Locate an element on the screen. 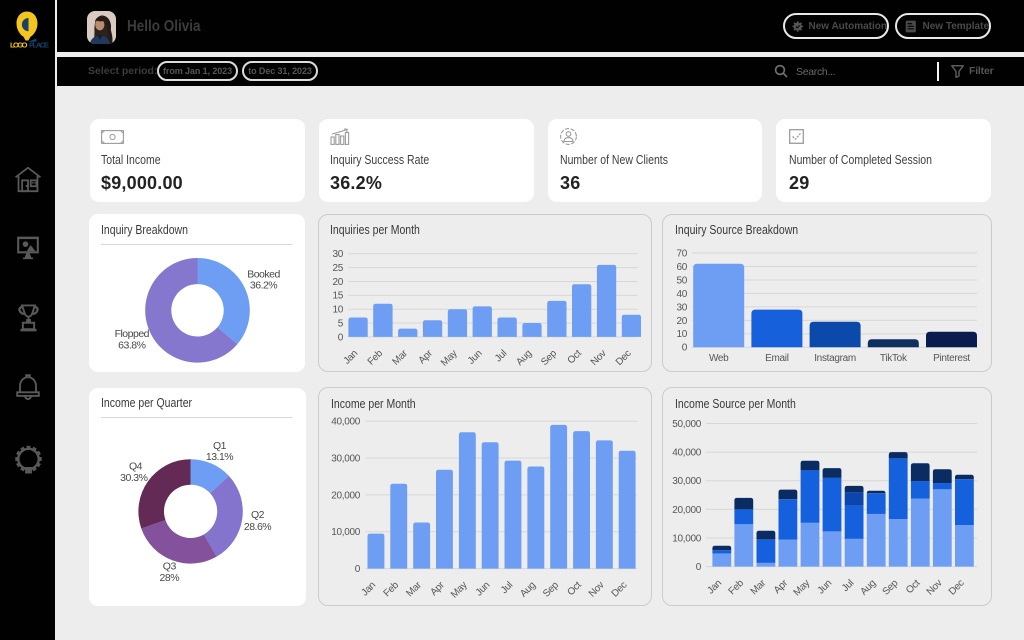 Image resolution: width=1024 pixels, height=640 pixels. svg-text: 50 is located at coordinates (681, 280).